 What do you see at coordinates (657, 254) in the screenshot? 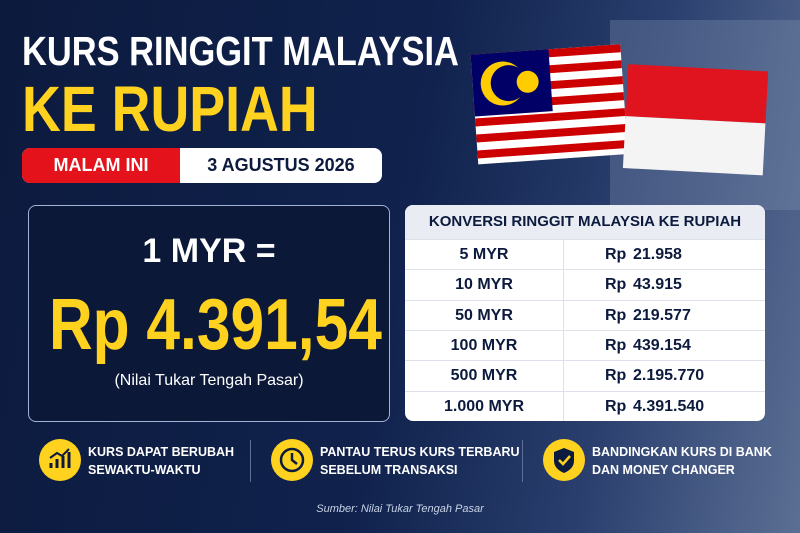
I see `converted-value: 21.958` at bounding box center [657, 254].